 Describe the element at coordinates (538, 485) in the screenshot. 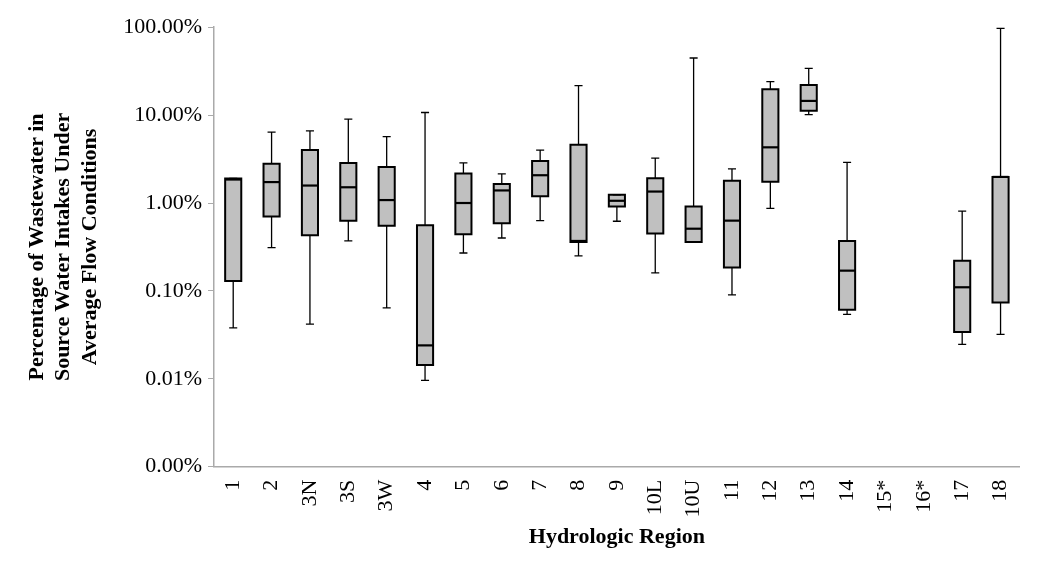

I see `x-tick-label: 7` at that location.